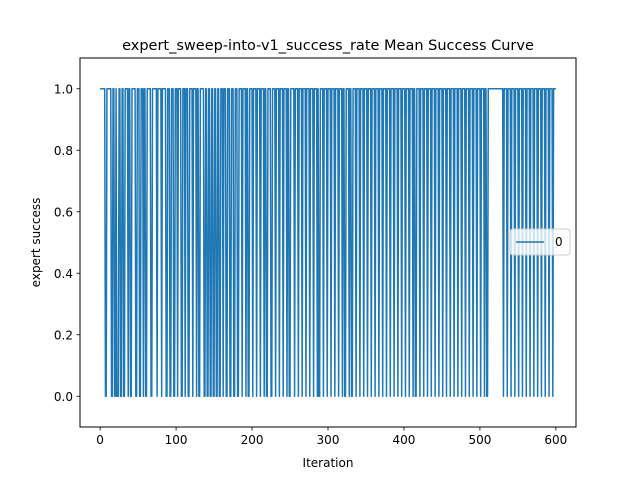  I want to click on x-tick-label: 200, so click(252, 440).